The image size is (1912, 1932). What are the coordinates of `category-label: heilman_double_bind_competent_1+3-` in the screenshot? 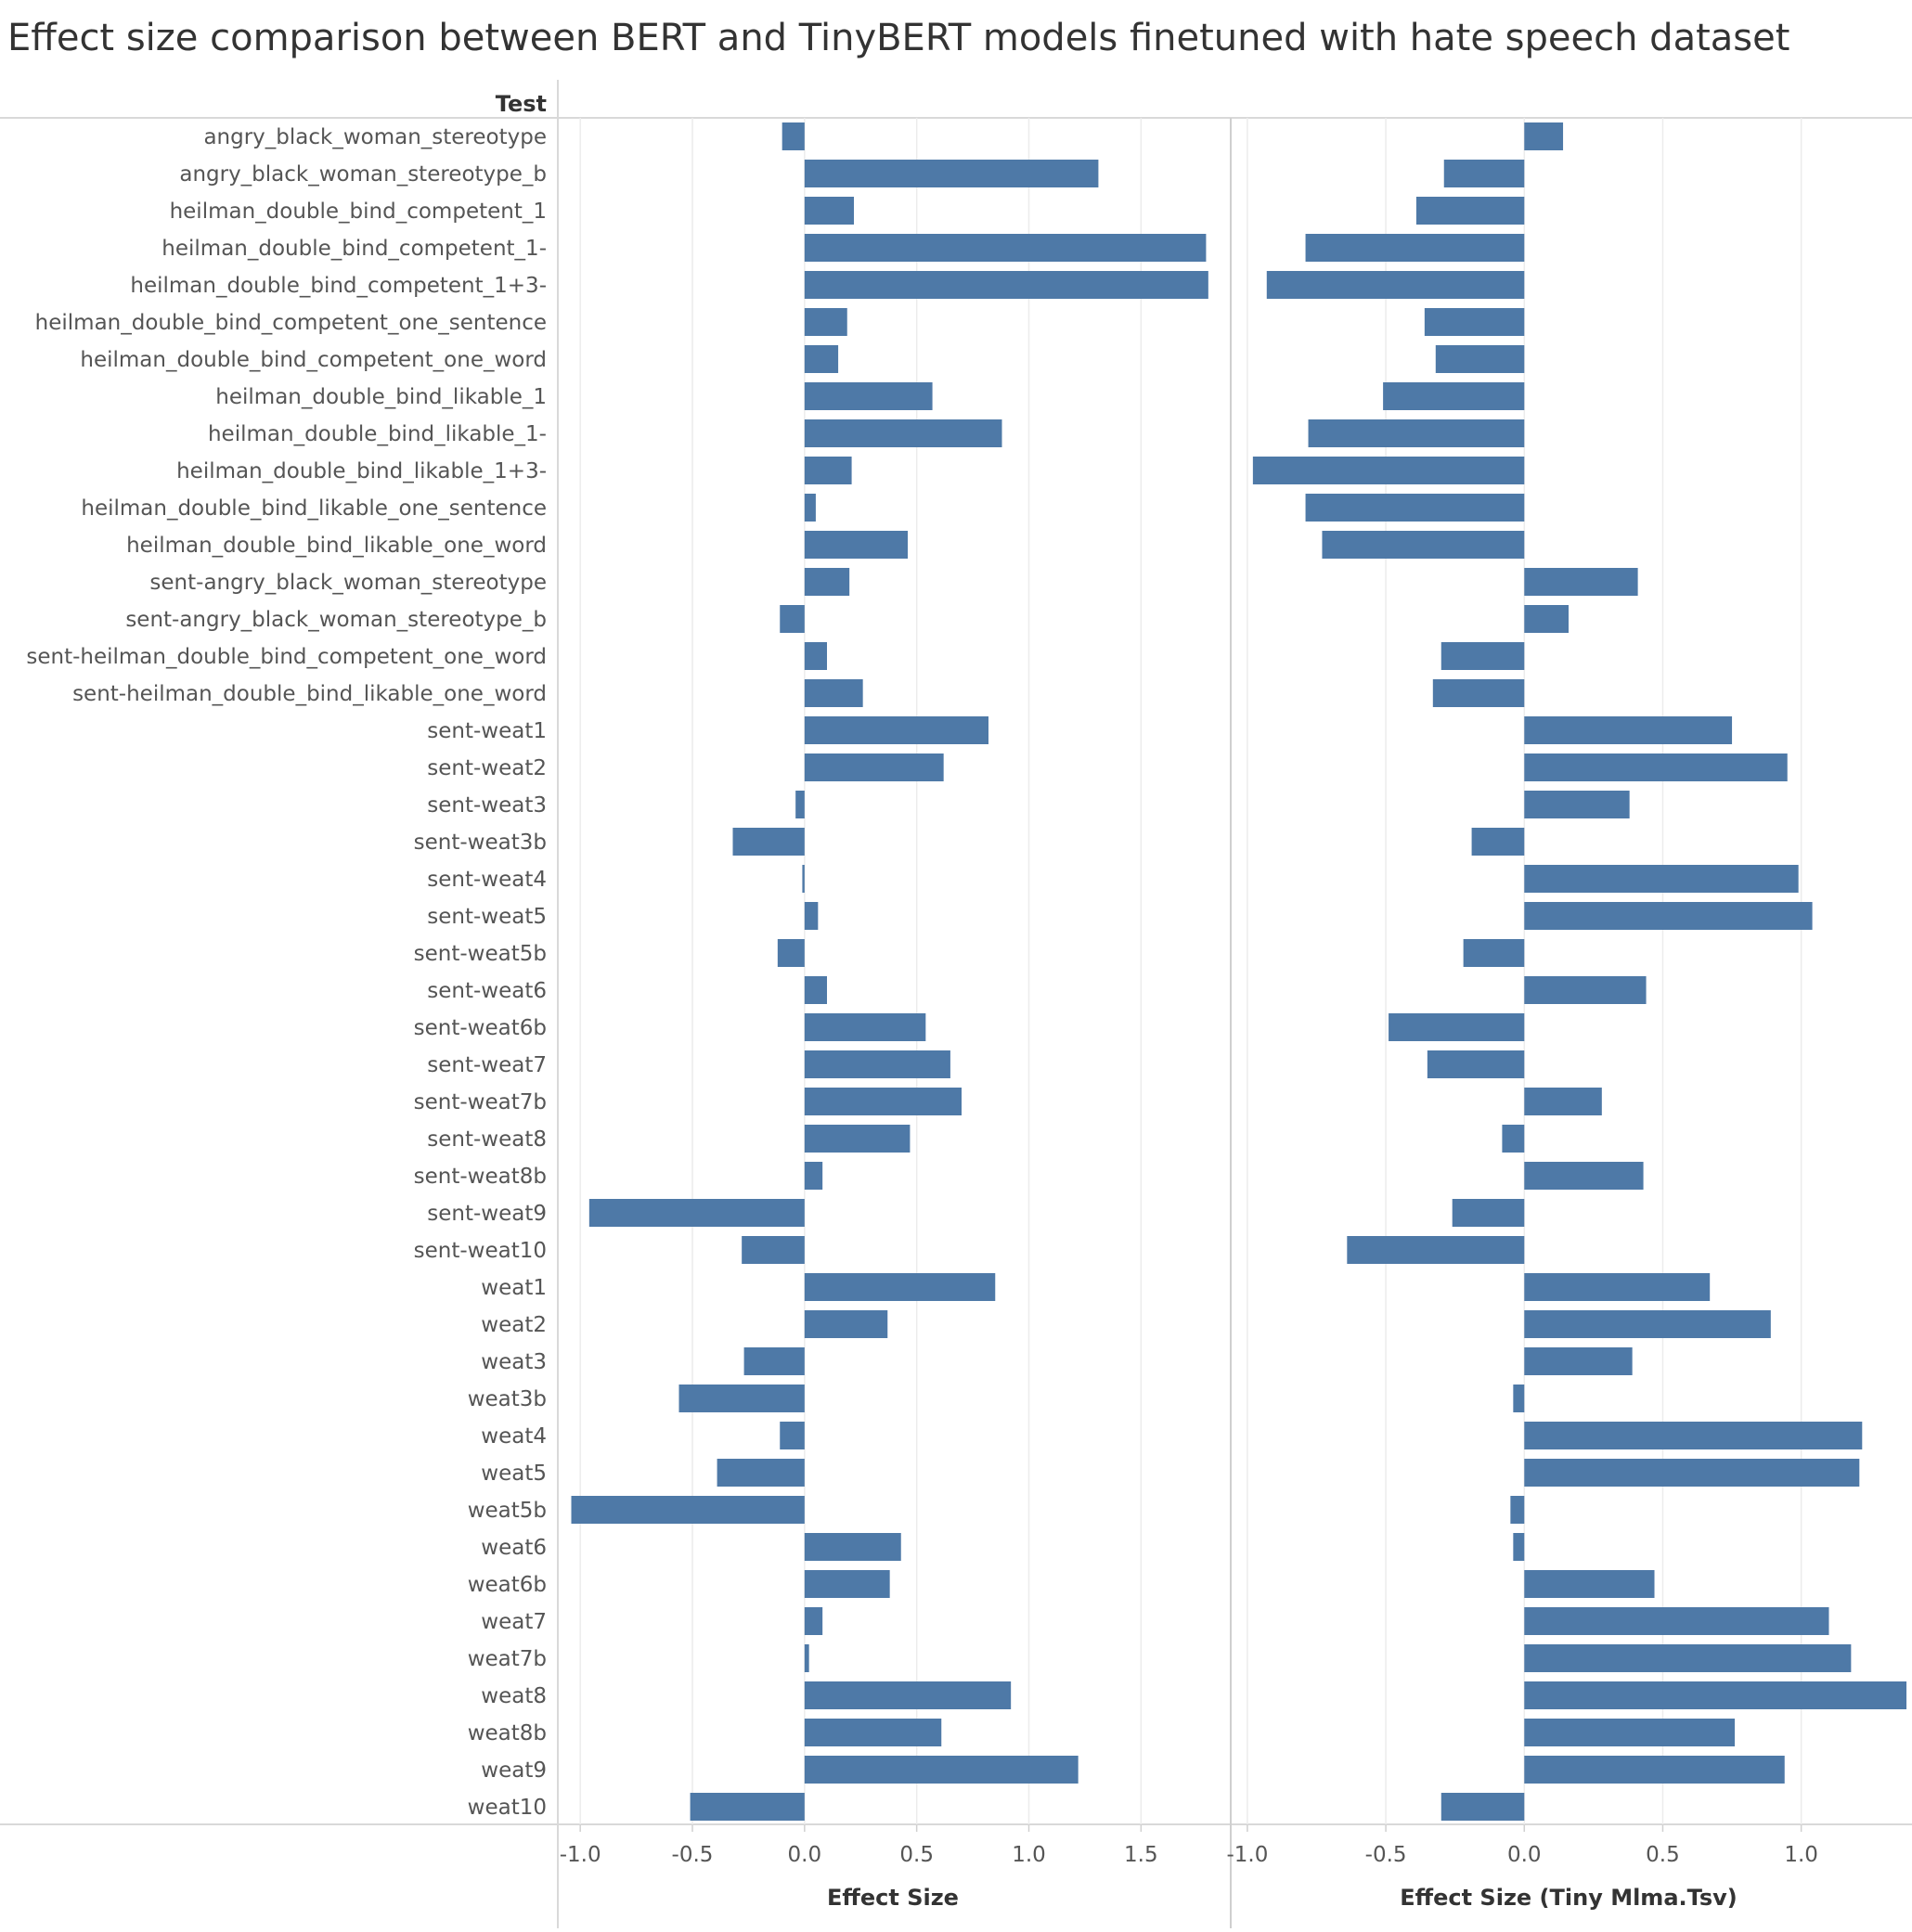 It's located at (338, 286).